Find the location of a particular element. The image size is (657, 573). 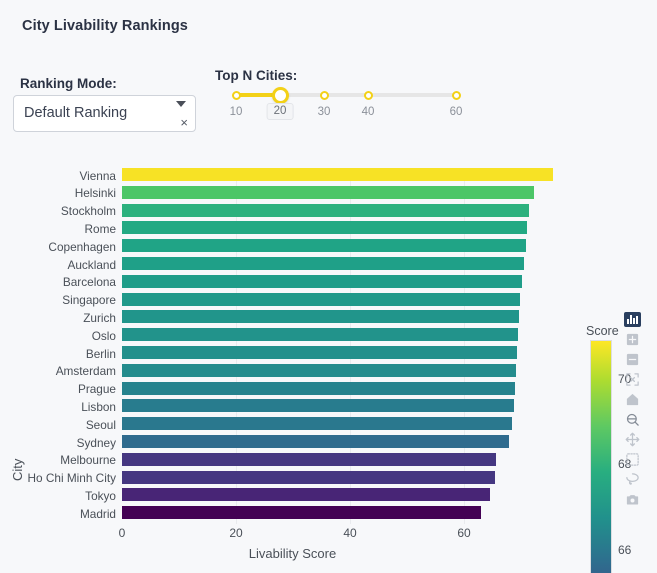

bar-stockholm is located at coordinates (325, 210).